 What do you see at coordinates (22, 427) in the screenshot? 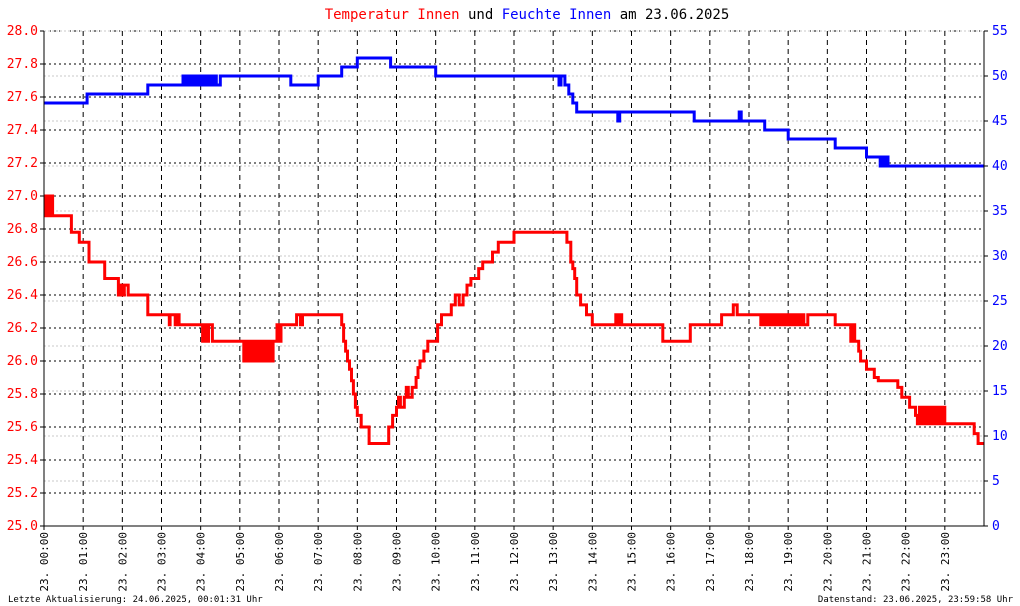
I see `y-left-tick-label: 25.6` at bounding box center [22, 427].